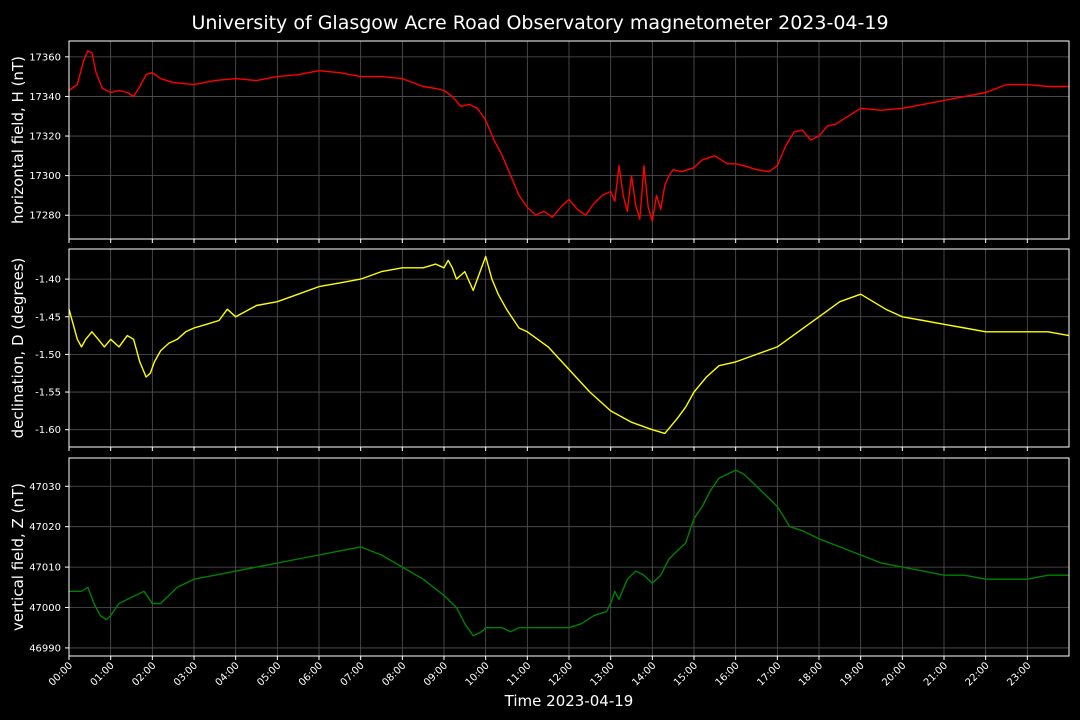  What do you see at coordinates (811, 674) in the screenshot?
I see `x-tick-label: 18:00` at bounding box center [811, 674].